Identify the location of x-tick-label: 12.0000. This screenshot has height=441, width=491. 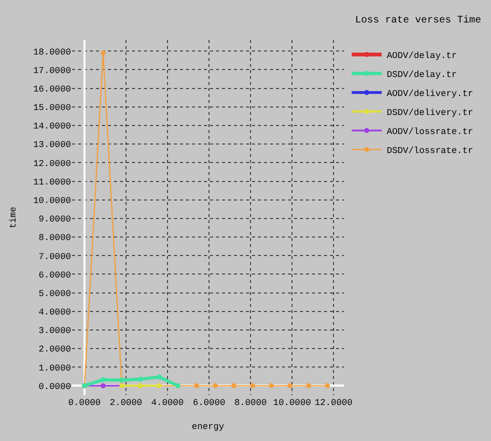
(333, 403).